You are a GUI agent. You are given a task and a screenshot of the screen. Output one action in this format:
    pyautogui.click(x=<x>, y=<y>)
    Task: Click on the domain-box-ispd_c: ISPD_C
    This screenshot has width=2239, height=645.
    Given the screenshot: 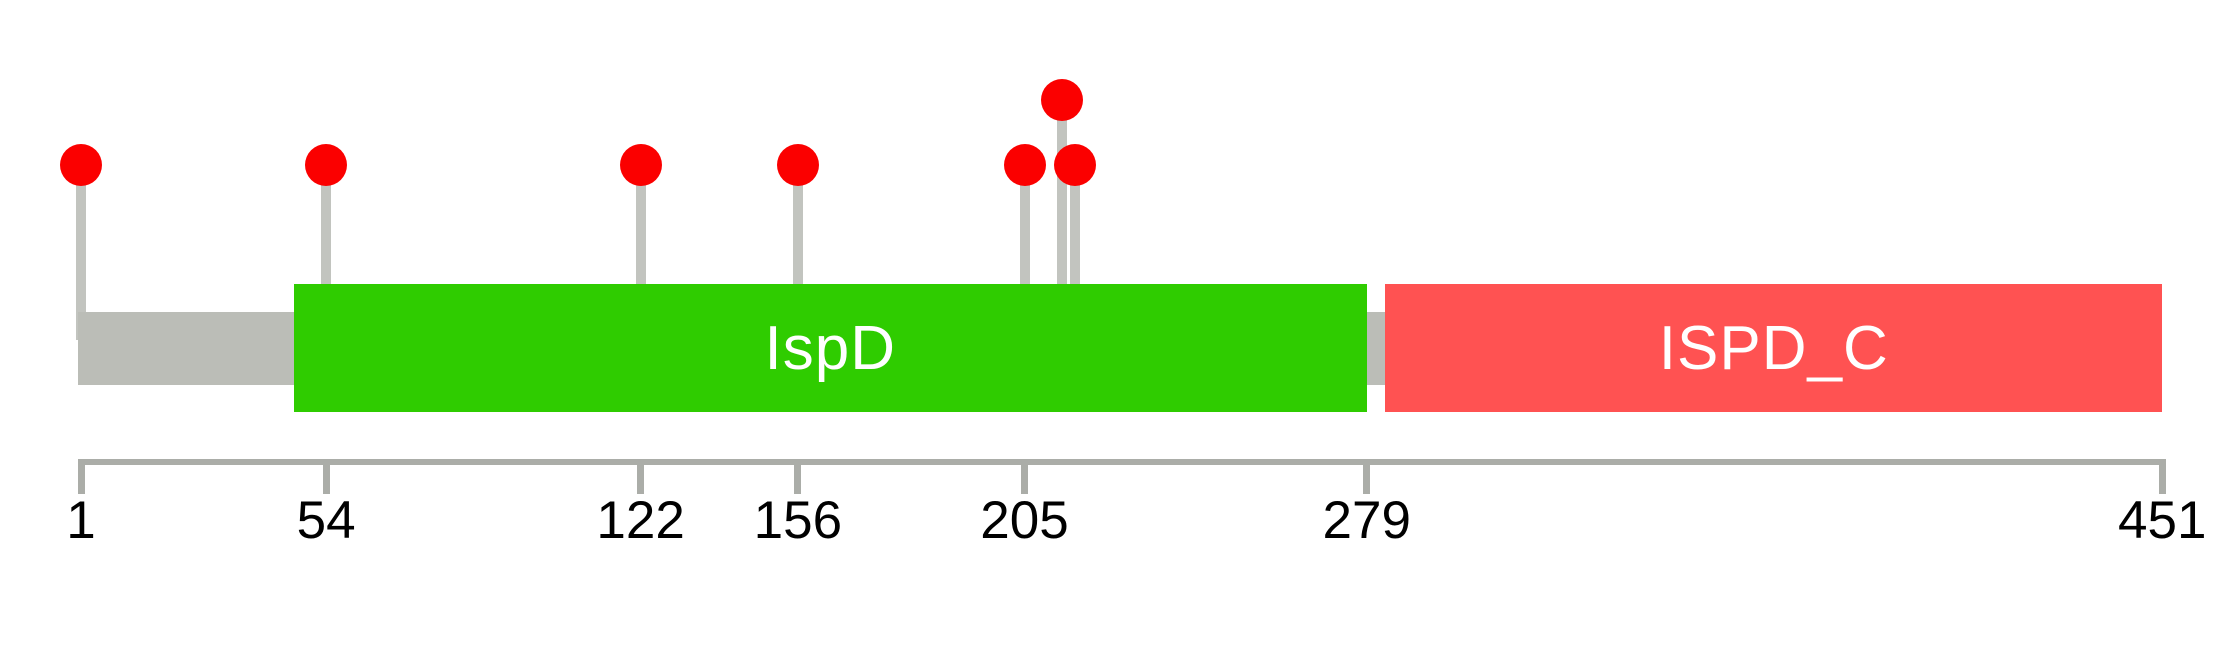 What is the action you would take?
    pyautogui.click(x=1774, y=348)
    